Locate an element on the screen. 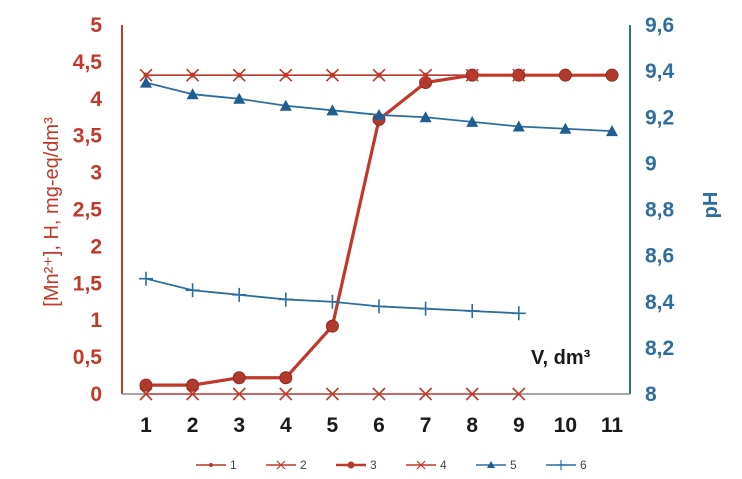 This screenshot has height=479, width=742. x-tick-label: 10 is located at coordinates (565, 425).